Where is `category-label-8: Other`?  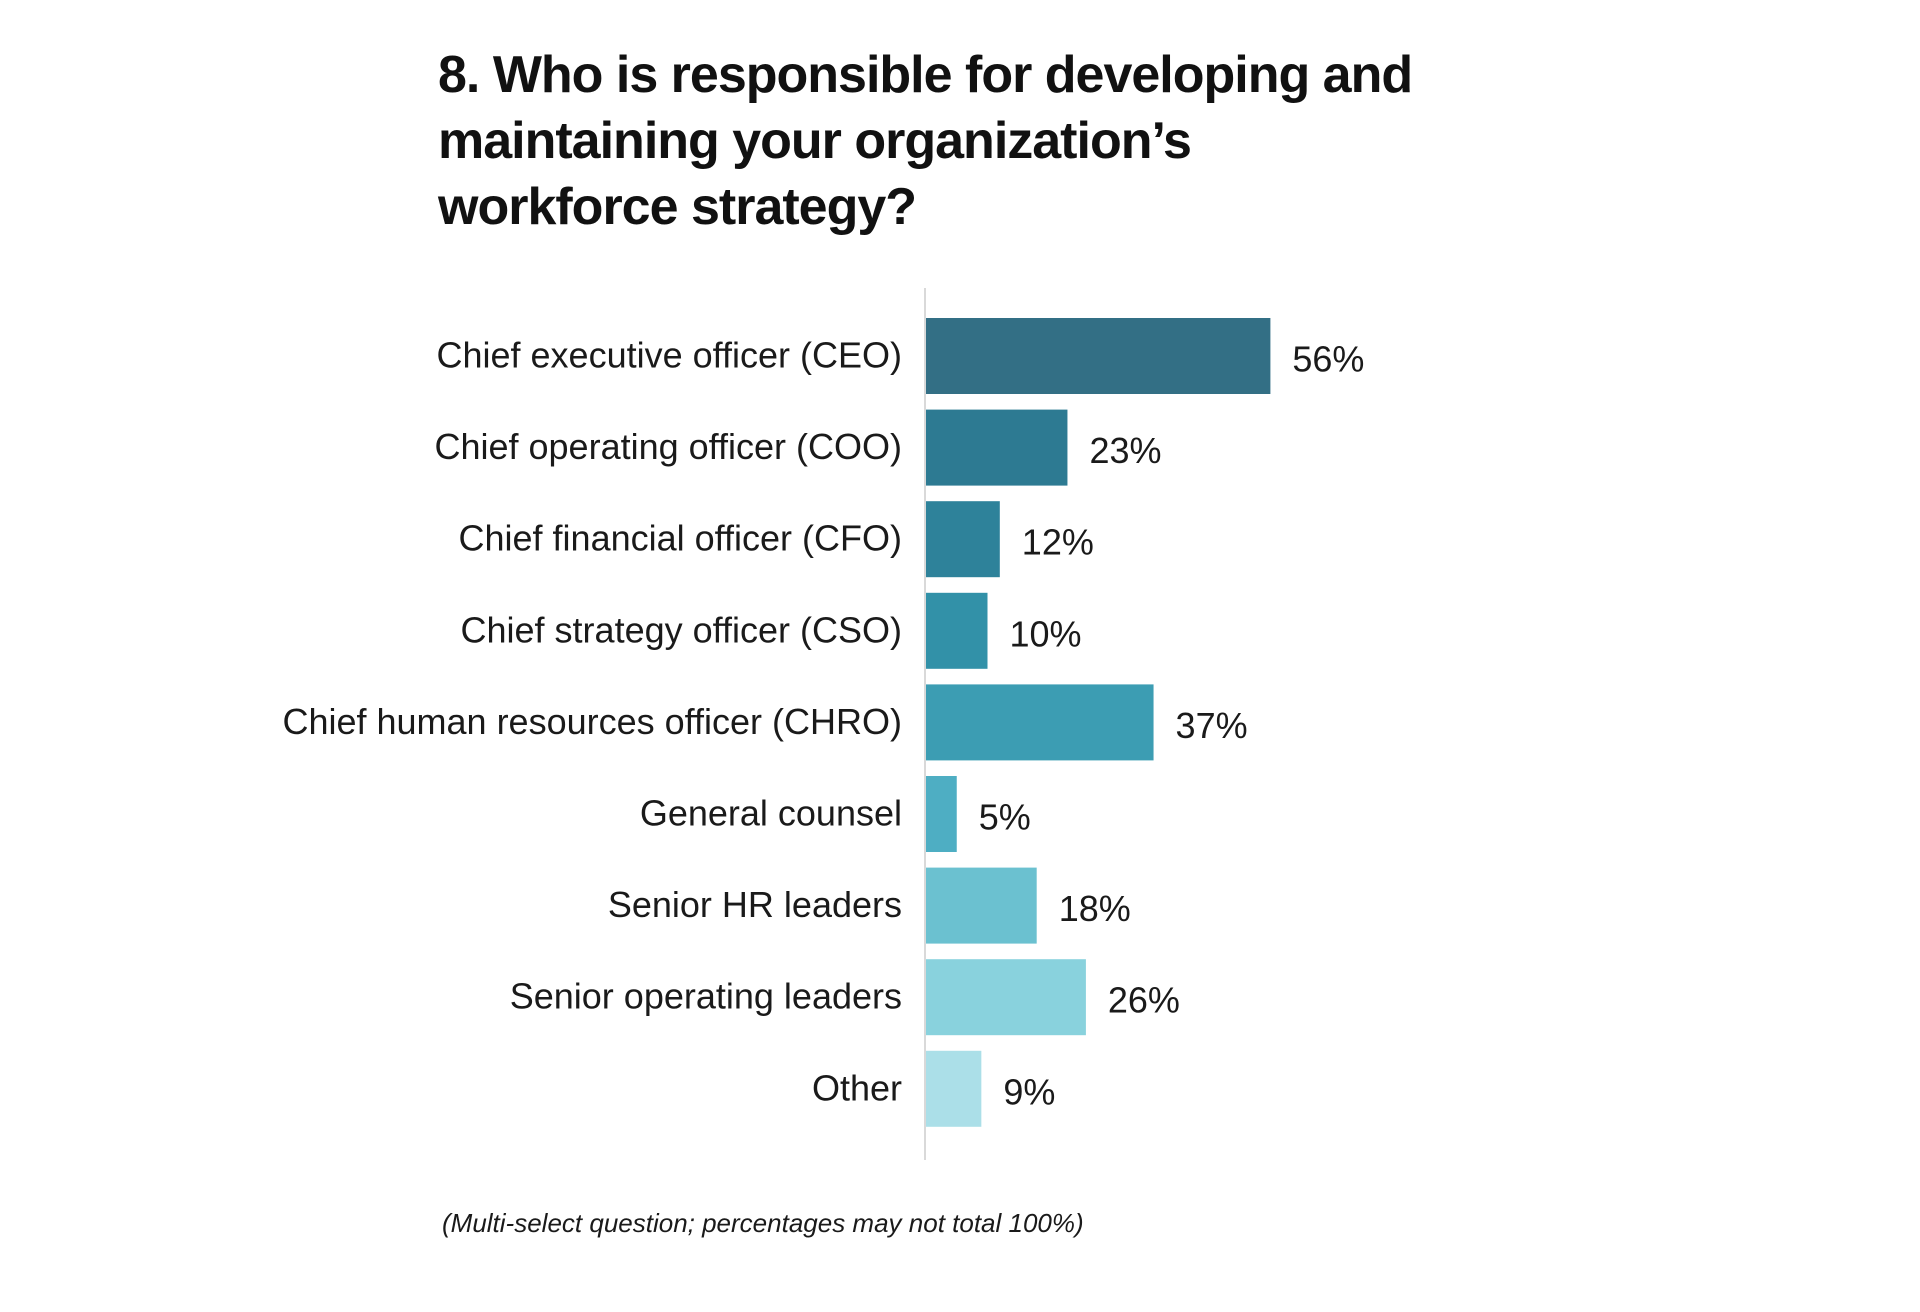
category-label-8: Other is located at coordinates (857, 1087).